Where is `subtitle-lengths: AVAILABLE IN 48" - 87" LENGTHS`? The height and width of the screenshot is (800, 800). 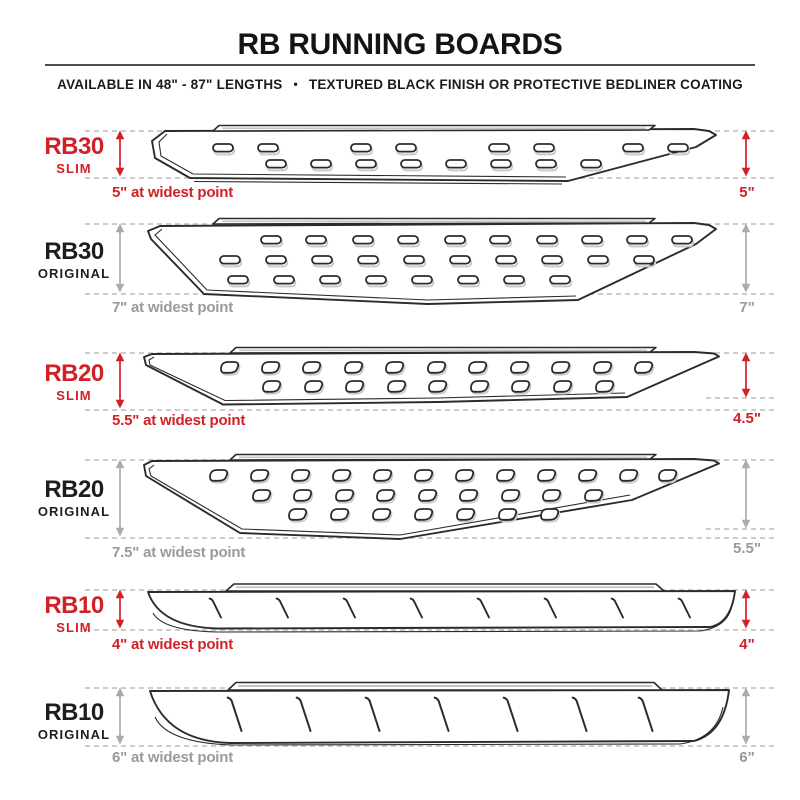 subtitle-lengths: AVAILABLE IN 48" - 87" LENGTHS is located at coordinates (170, 84).